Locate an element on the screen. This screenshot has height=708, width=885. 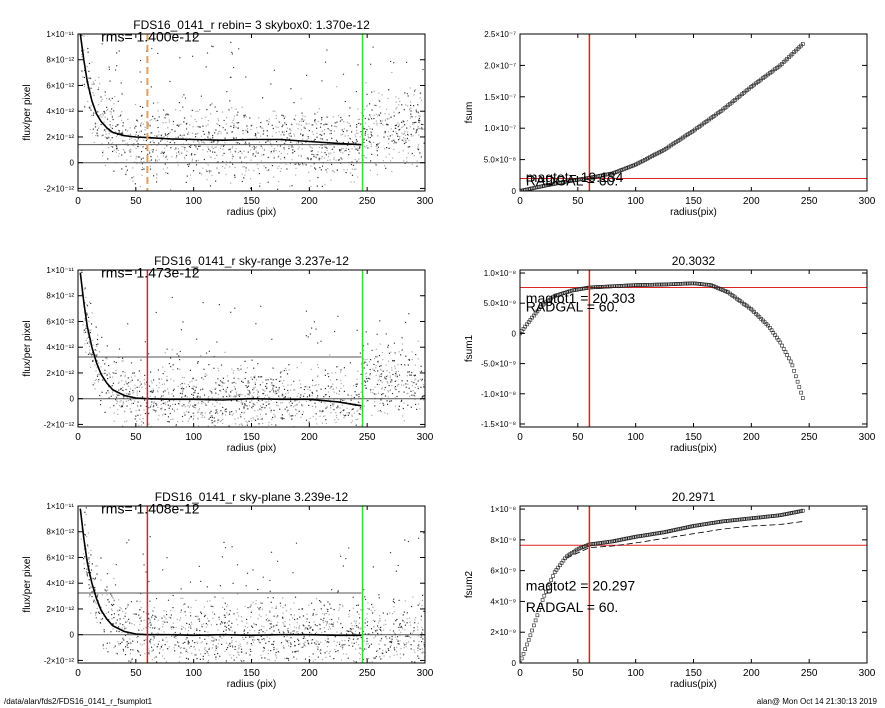
y-tick-label: 2.0×10⁻⁷ is located at coordinates (500, 65).